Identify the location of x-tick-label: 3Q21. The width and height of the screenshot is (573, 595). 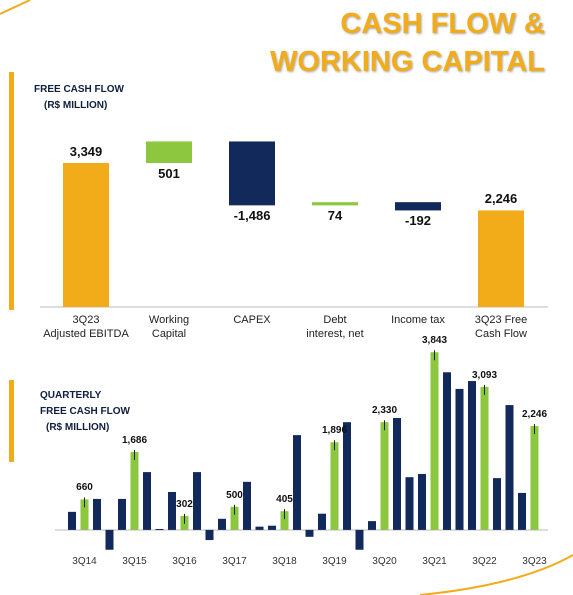
(434, 561).